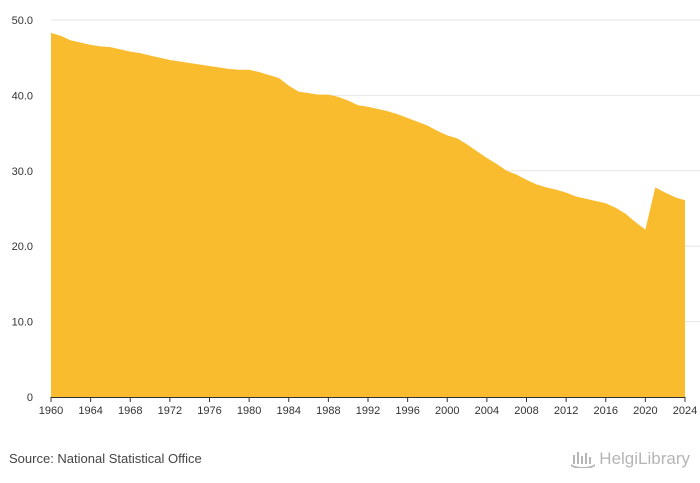 The width and height of the screenshot is (700, 483). What do you see at coordinates (22, 96) in the screenshot?
I see `y-tick-label-40.0: 40.0` at bounding box center [22, 96].